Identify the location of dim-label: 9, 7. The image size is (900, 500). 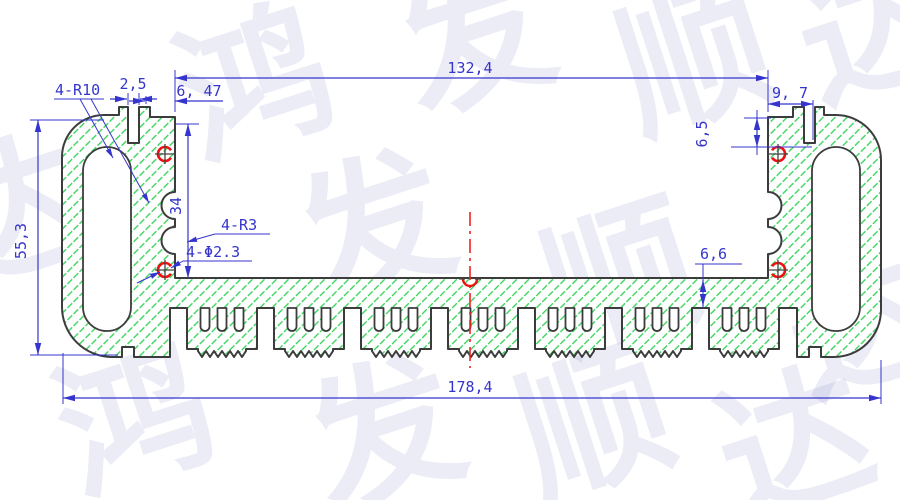
(790, 93).